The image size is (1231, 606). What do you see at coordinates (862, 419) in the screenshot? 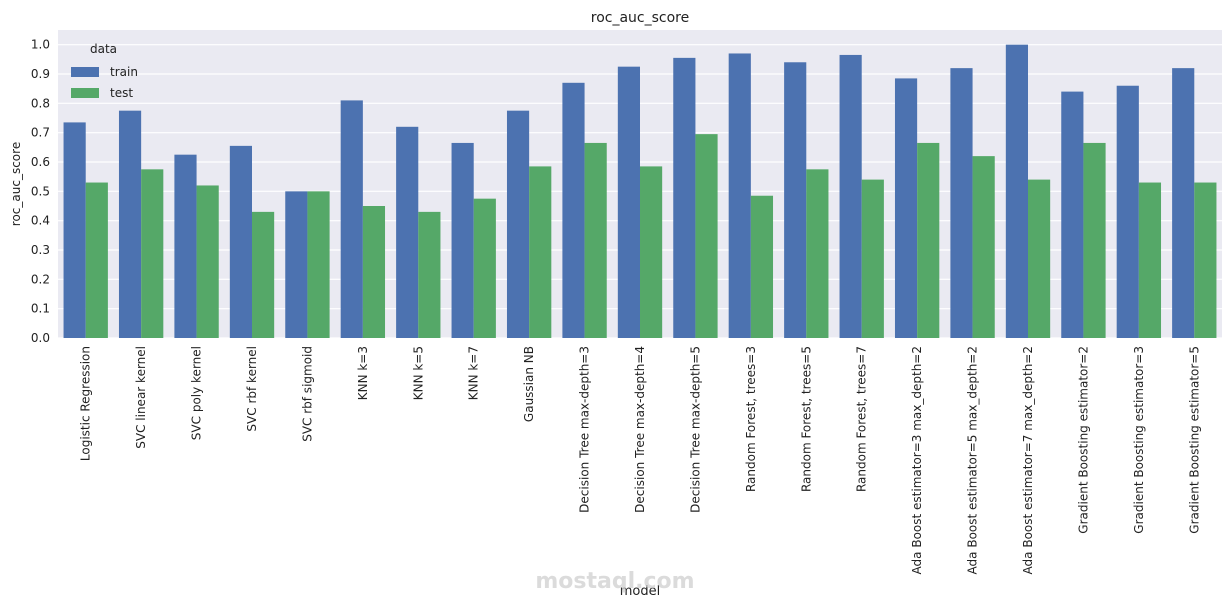
I see `x-tick-label: Random Forest, trees=7` at bounding box center [862, 419].